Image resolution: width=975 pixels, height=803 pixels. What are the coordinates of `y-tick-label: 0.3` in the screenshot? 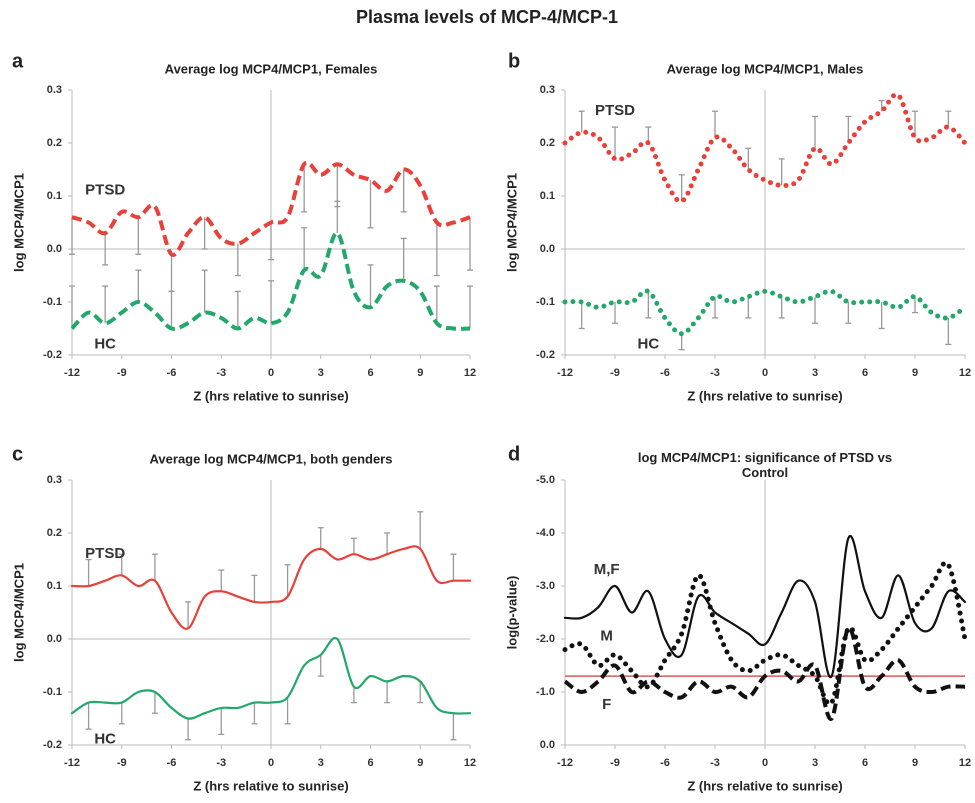 It's located at (54, 90).